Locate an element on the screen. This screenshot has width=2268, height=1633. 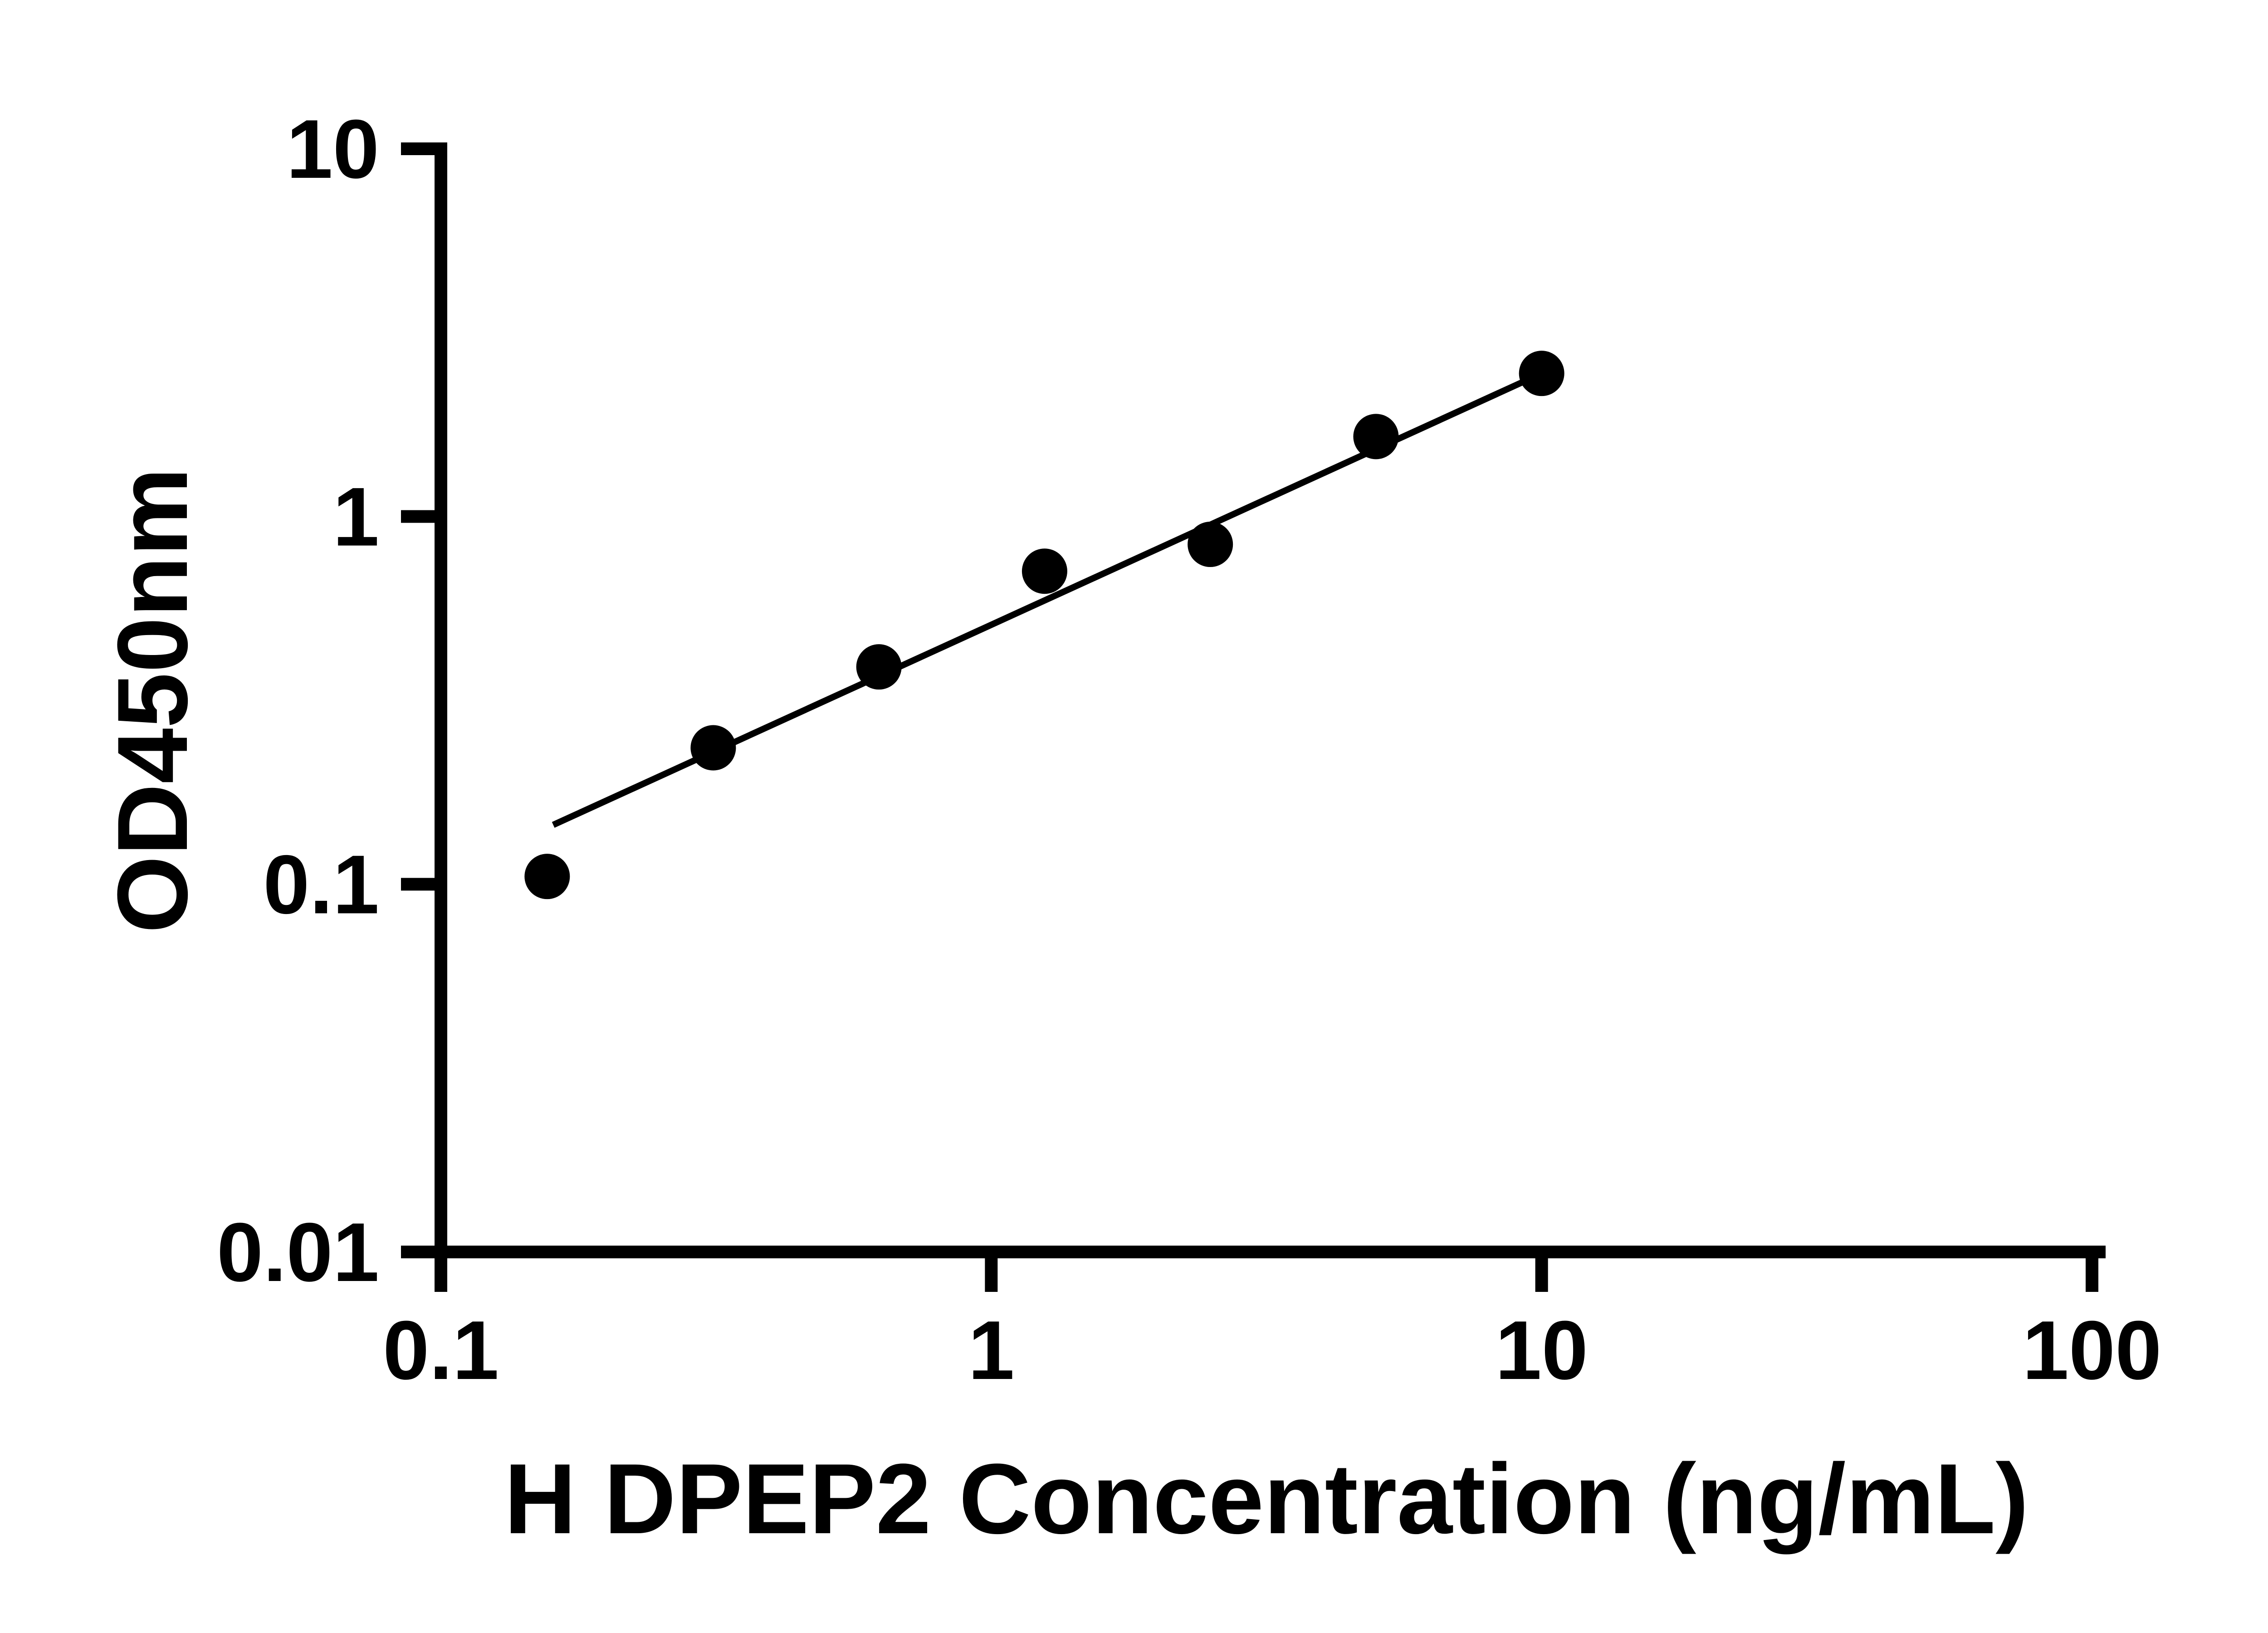
y-axis-title: OD450nm is located at coordinates (153, 700).